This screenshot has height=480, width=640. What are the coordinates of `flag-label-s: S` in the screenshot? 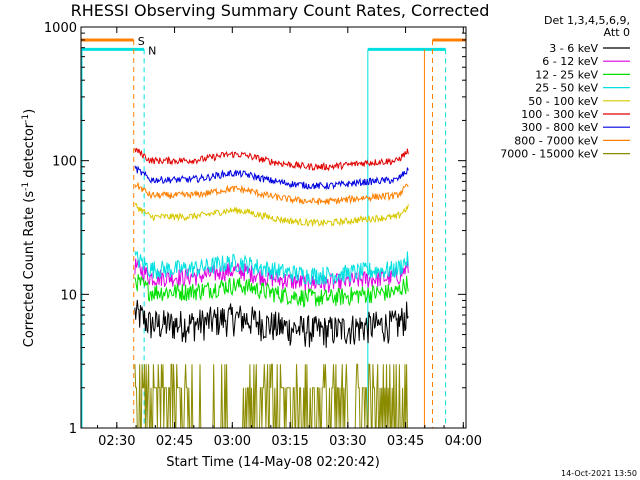 It's located at (141, 41).